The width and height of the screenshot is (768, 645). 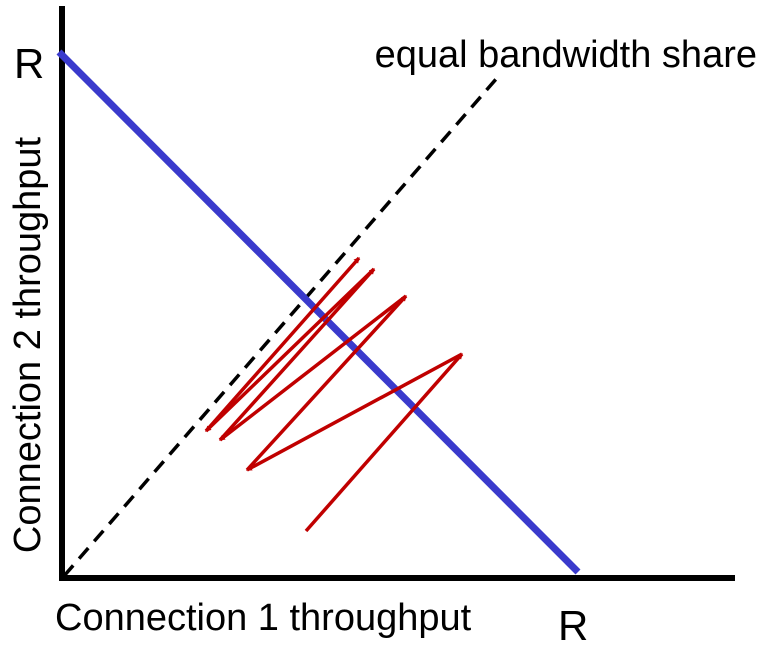 I want to click on trajectory, so click(x=334, y=394).